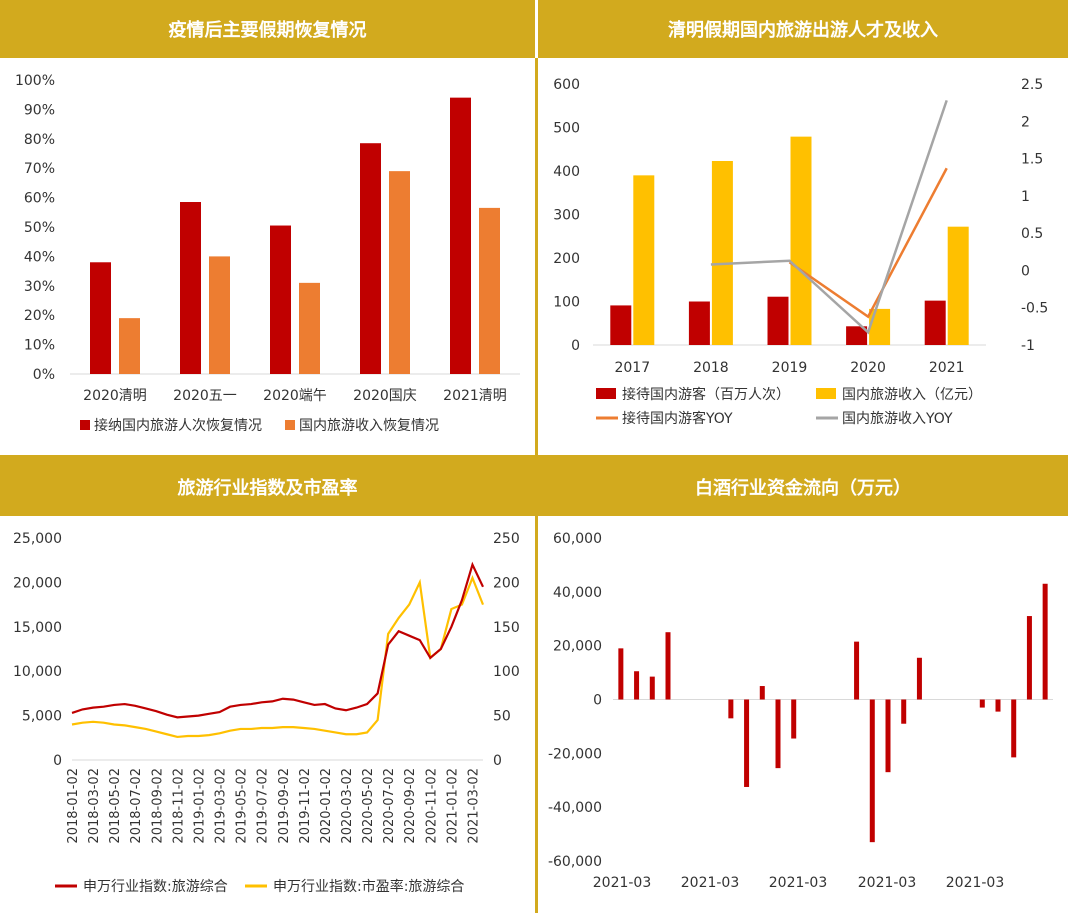 The width and height of the screenshot is (1068, 913). What do you see at coordinates (39, 228) in the screenshot?
I see `y-tick-label: 50%` at bounding box center [39, 228].